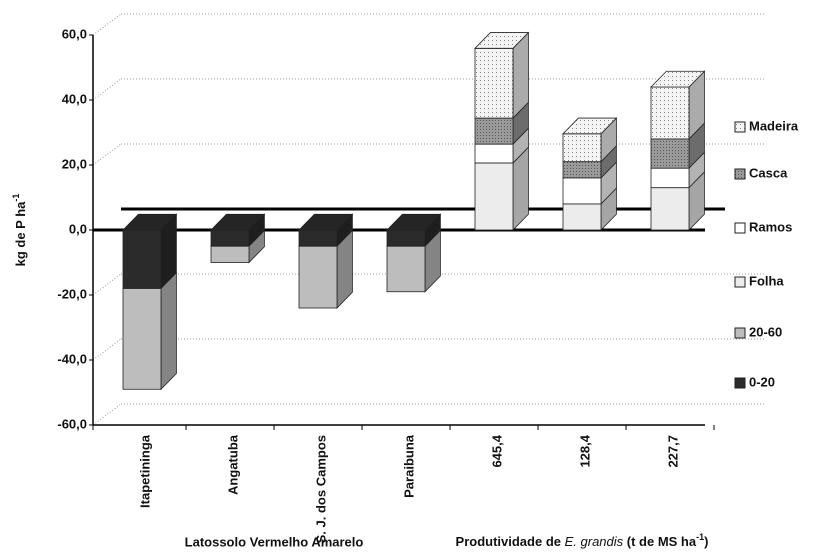 This screenshot has width=815, height=553. I want to click on x-tick-label: Paraibuna, so click(408, 466).